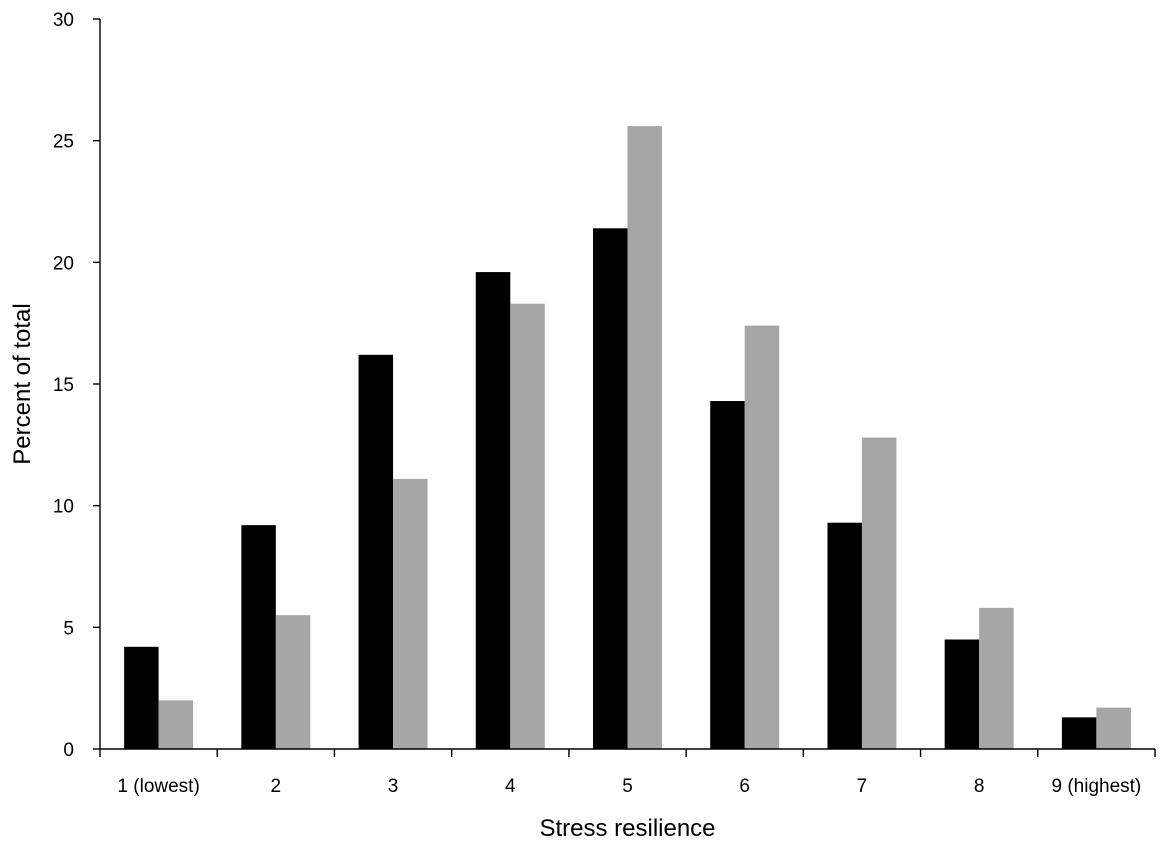 This screenshot has height=846, width=1162. What do you see at coordinates (76, 385) in the screenshot?
I see `y-ticks: 0 5 10 15 20 25 30` at bounding box center [76, 385].